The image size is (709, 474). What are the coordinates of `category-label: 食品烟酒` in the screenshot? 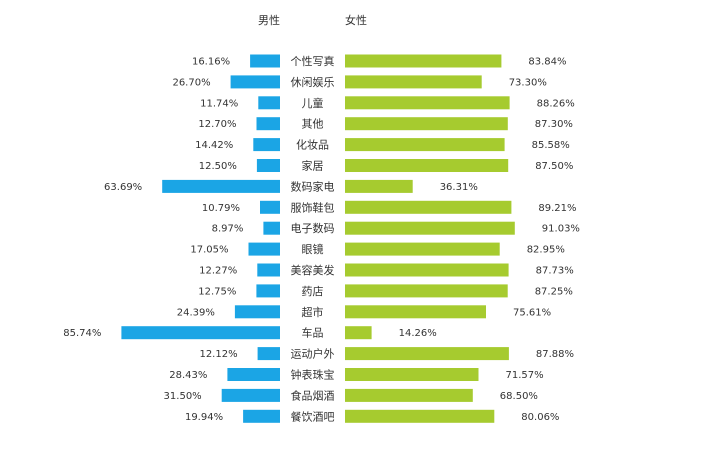 It's located at (313, 395).